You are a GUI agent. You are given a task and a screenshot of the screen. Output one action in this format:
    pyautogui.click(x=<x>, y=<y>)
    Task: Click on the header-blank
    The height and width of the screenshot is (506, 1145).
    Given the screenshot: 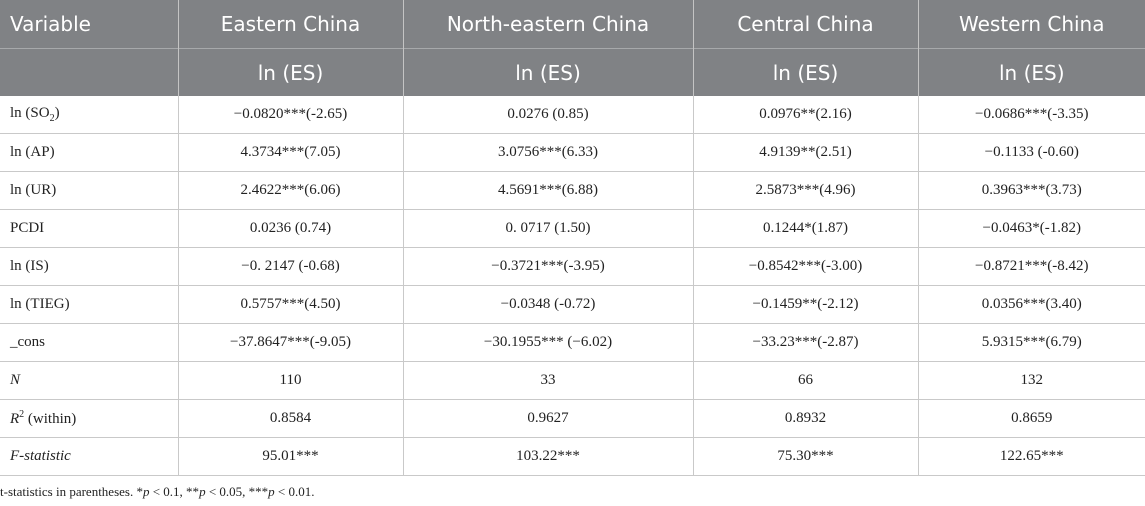 What is the action you would take?
    pyautogui.click(x=89, y=72)
    